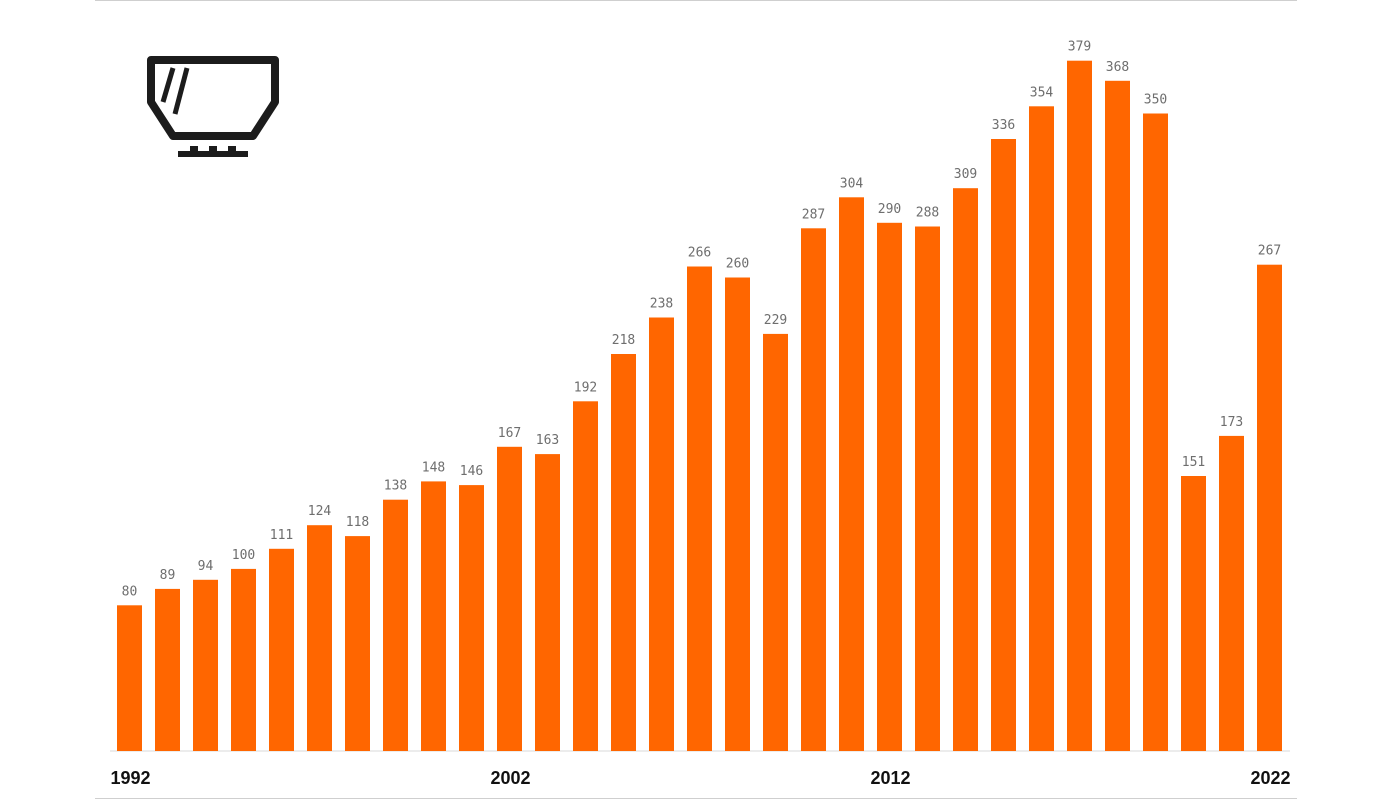 The height and width of the screenshot is (800, 1400). Describe the element at coordinates (737, 264) in the screenshot. I see `value-label-2008: 260` at that location.